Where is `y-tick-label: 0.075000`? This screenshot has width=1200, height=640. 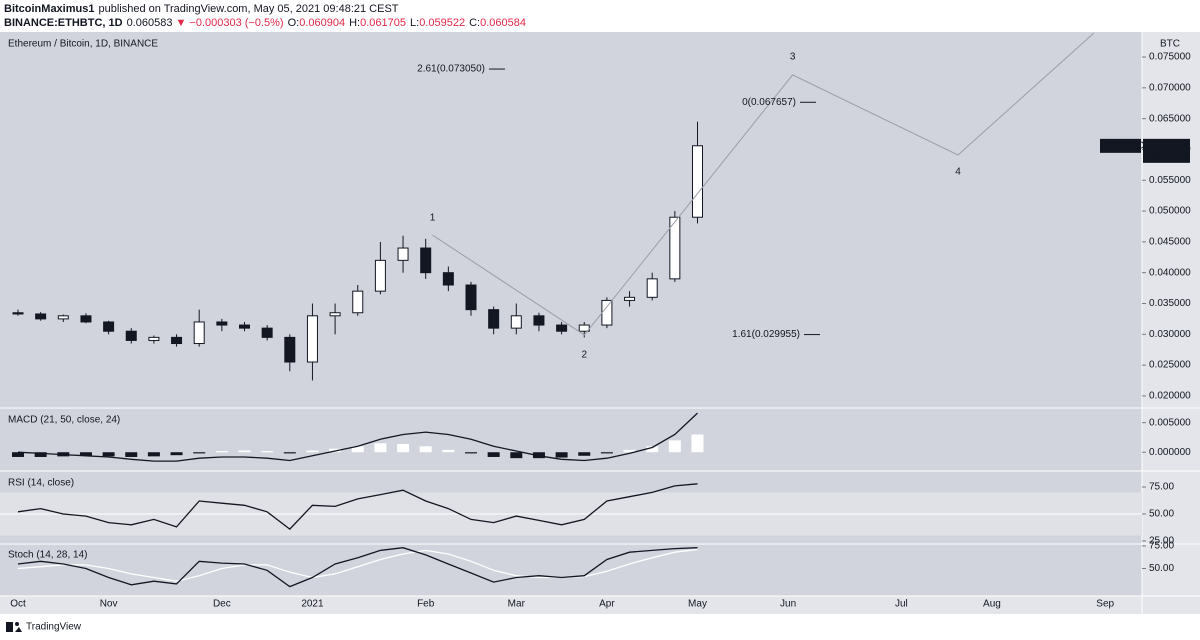 y-tick-label: 0.075000 is located at coordinates (1170, 57).